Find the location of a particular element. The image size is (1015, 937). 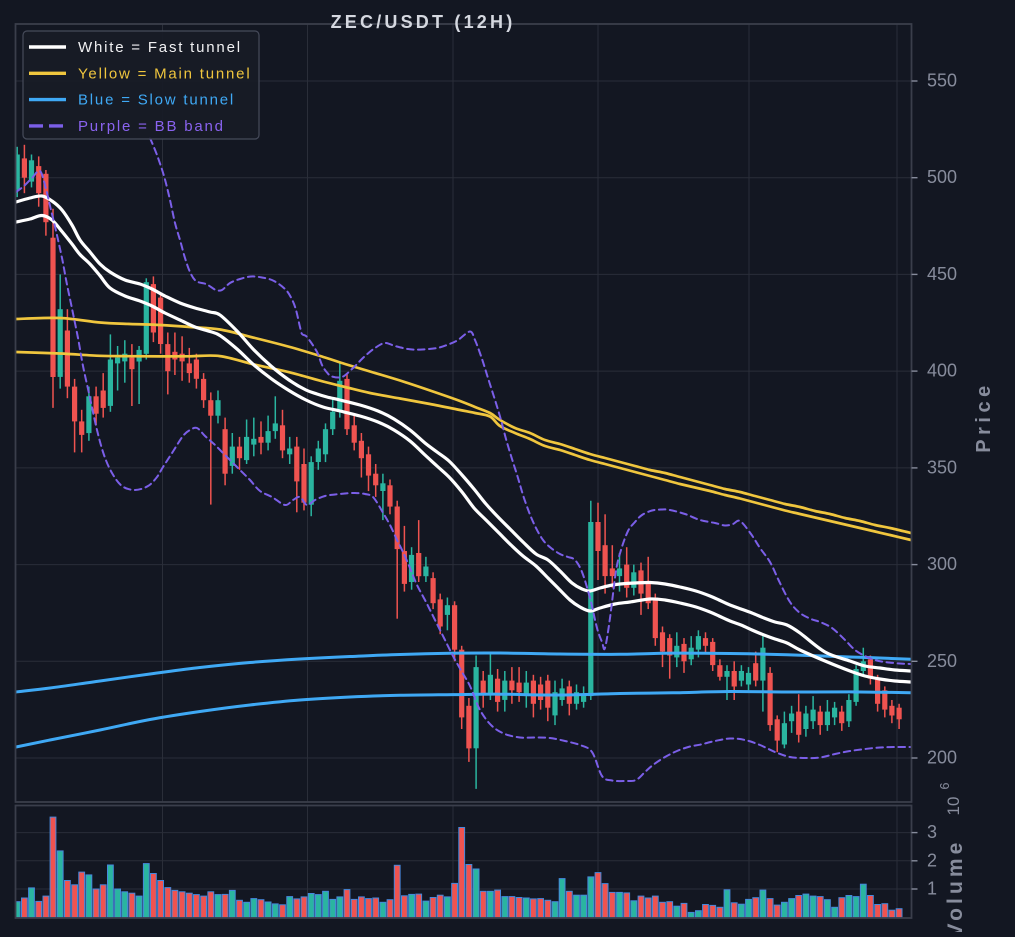

svg-text: Yellow = Main tunnel is located at coordinates (164, 73).